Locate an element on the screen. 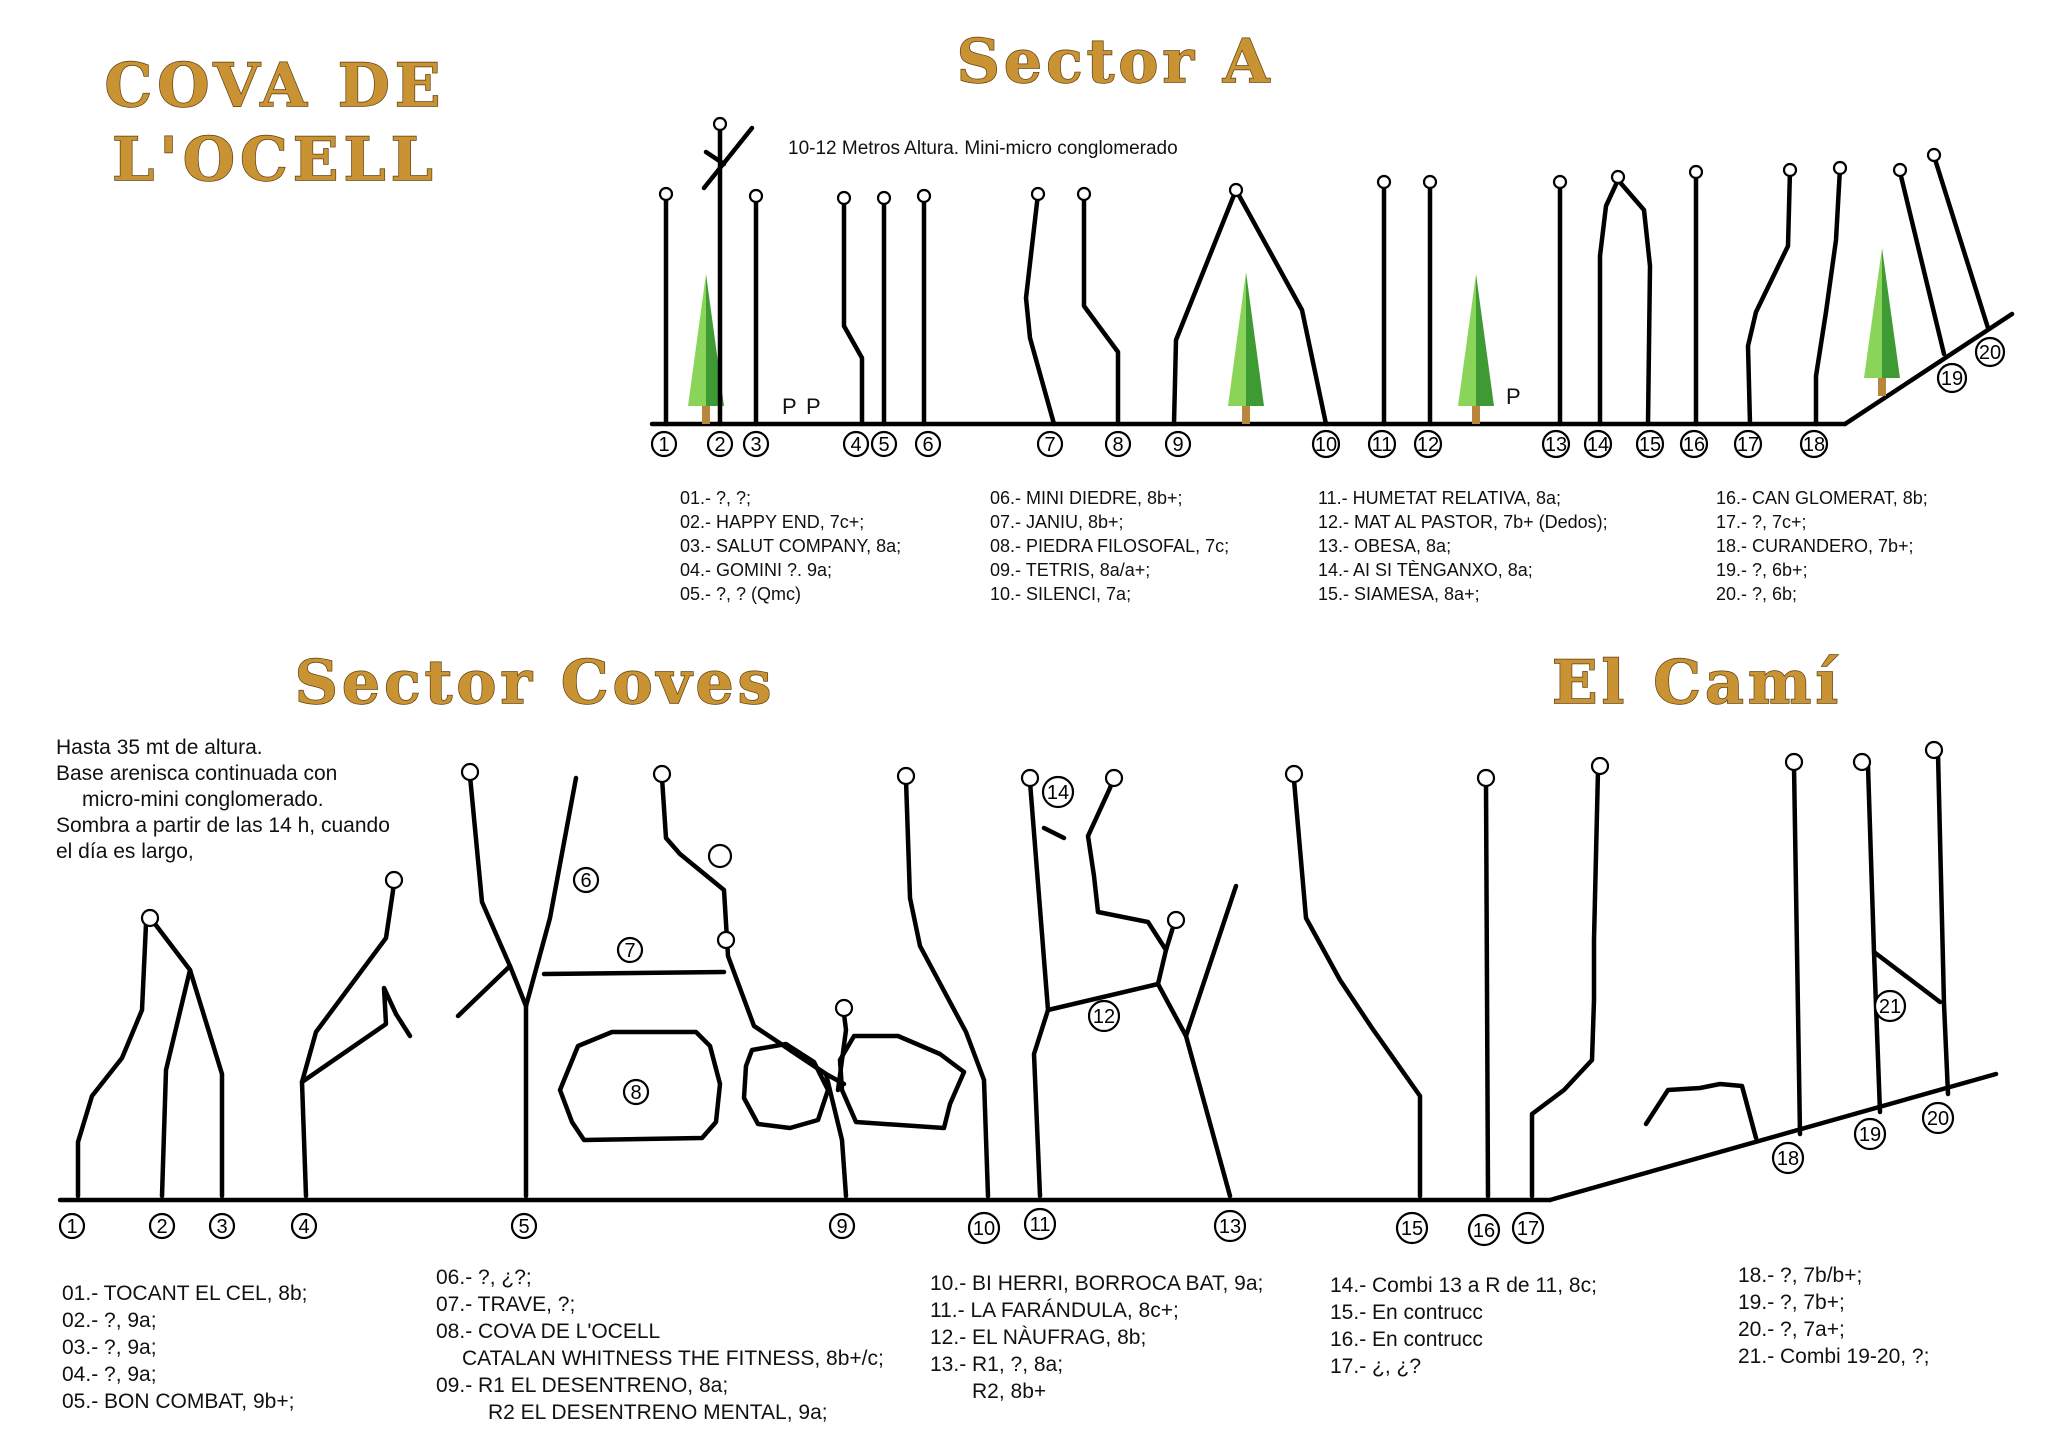 This screenshot has height=1448, width=2048. svg-text: 19 is located at coordinates (1952, 379).